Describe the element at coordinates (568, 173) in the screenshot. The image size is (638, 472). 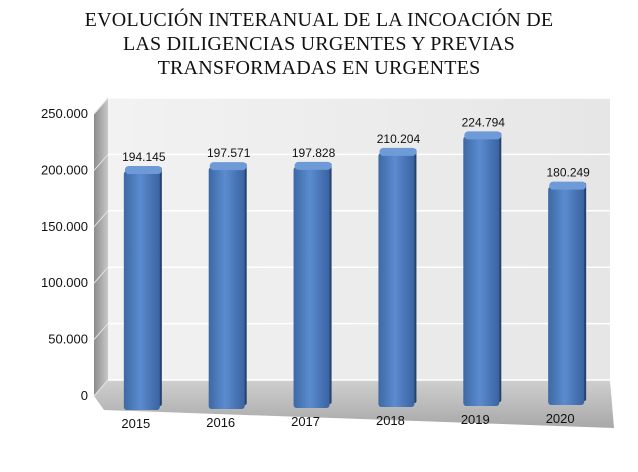
I see `data-label: 180.249` at that location.